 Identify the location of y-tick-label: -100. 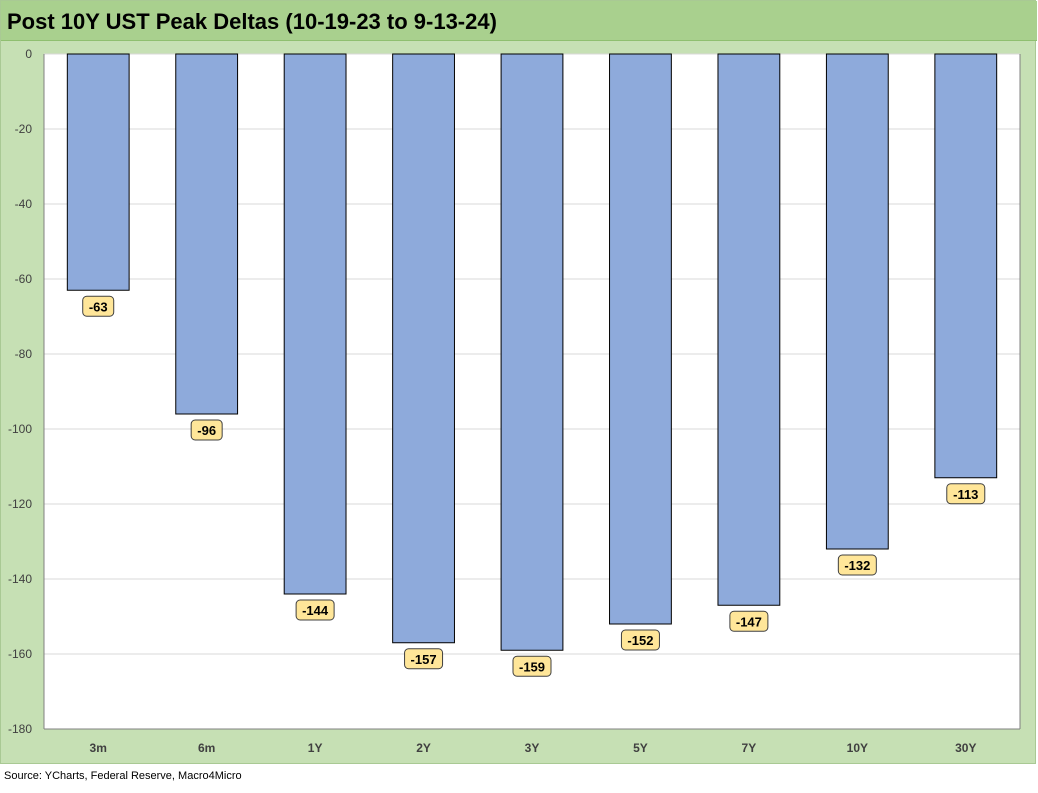
(20, 429).